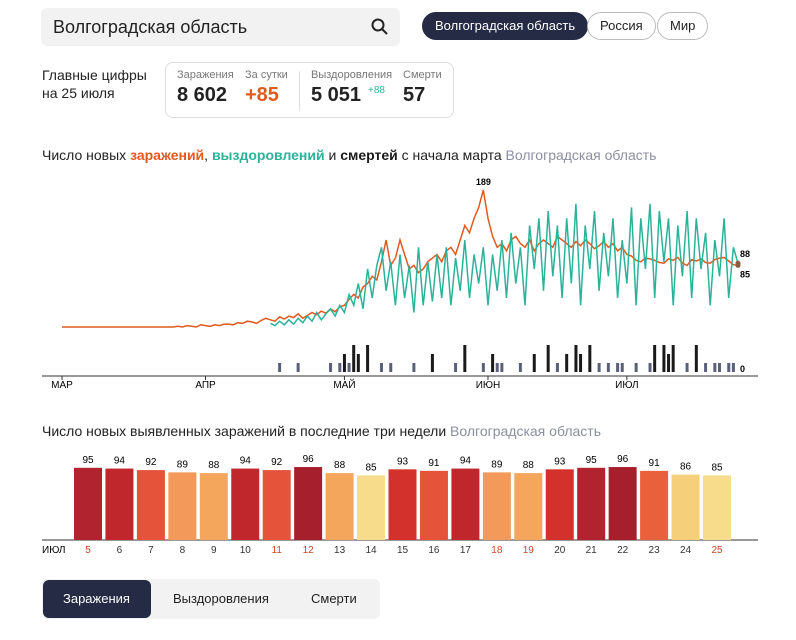 The width and height of the screenshot is (796, 640). I want to click on title-part: заражений, so click(167, 155).